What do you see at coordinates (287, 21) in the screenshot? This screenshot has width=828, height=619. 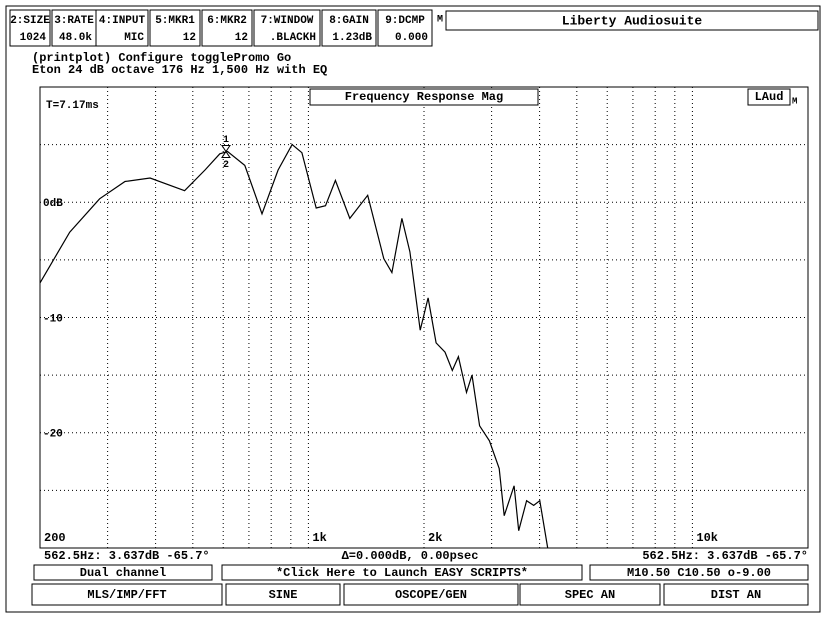 I see `toolbar-key: 7:WINDOW` at bounding box center [287, 21].